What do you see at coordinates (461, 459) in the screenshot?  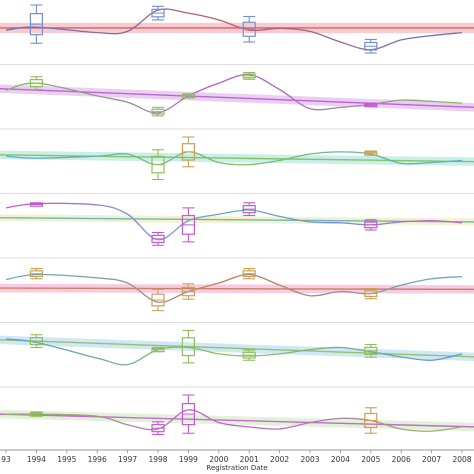 I see `x-tick-label: 2008` at bounding box center [461, 459].